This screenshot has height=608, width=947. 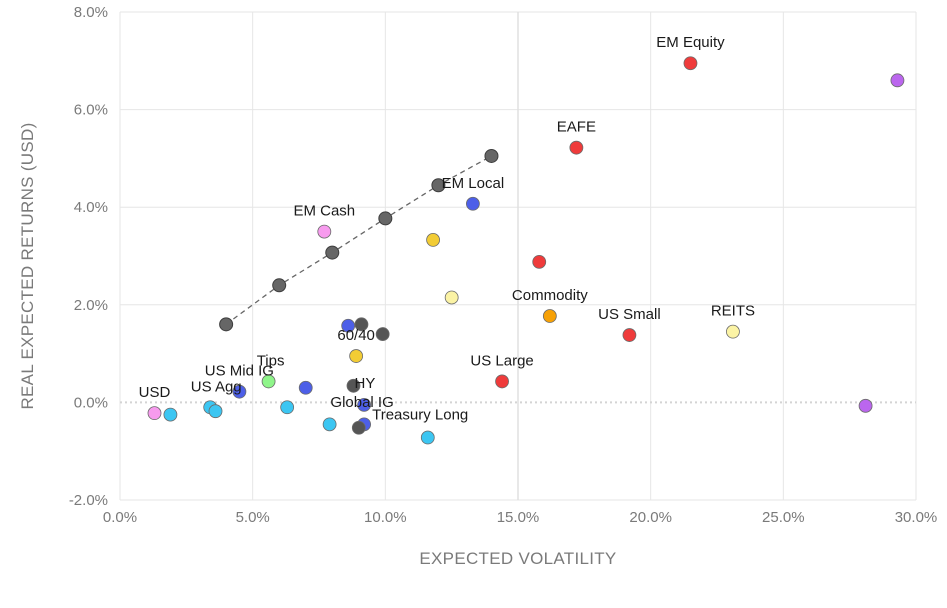 What do you see at coordinates (268, 381) in the screenshot?
I see `point-tips` at bounding box center [268, 381].